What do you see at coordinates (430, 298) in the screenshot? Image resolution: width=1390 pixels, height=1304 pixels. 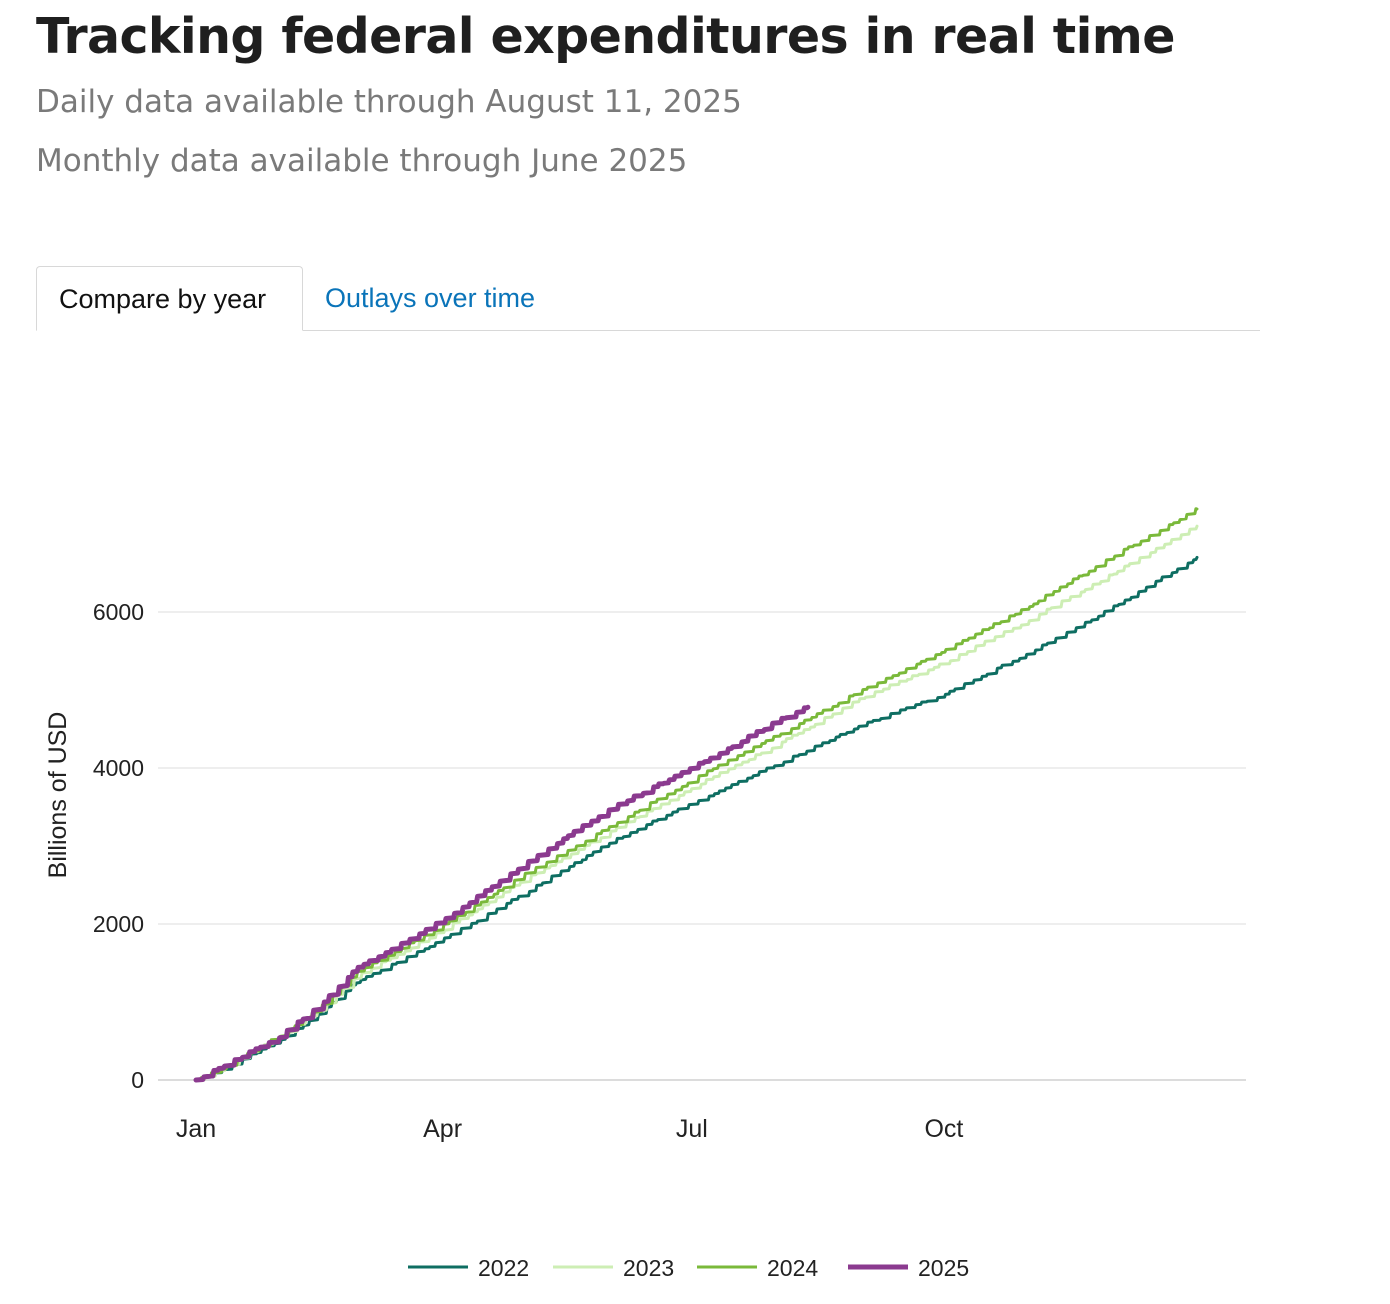 I see `tab-outlays-over-time: Outlays over time` at bounding box center [430, 298].